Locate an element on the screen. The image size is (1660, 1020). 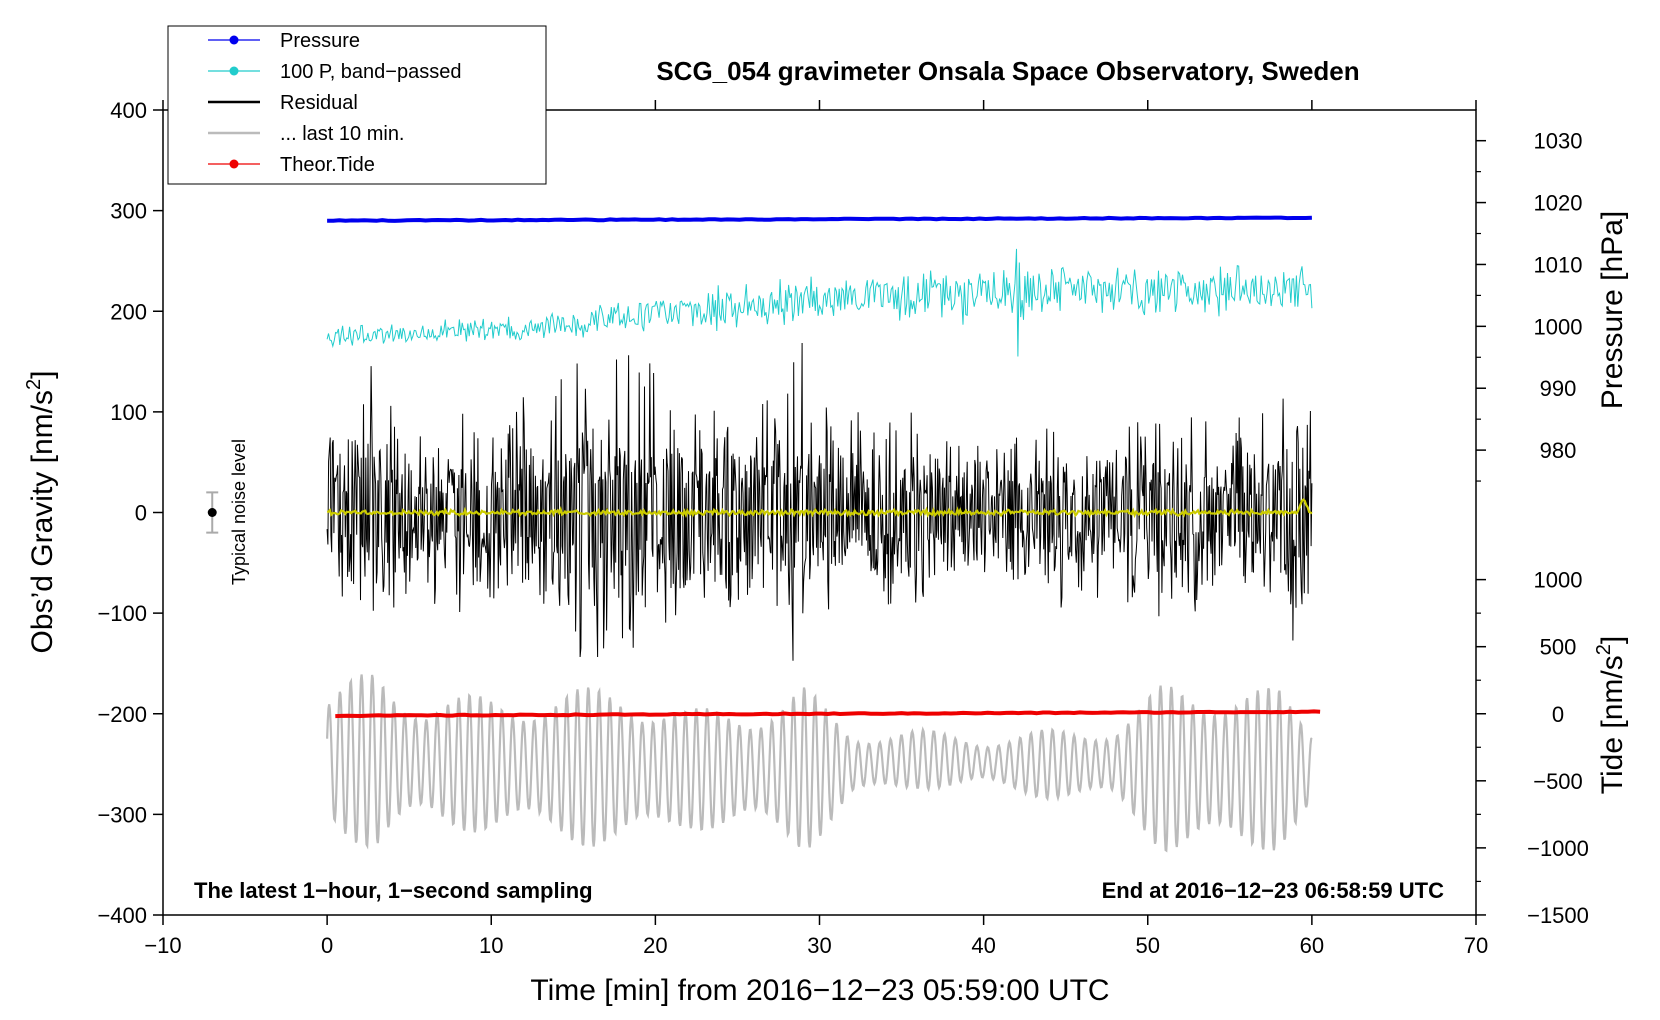
x-tick-label: 60 is located at coordinates (1312, 945).